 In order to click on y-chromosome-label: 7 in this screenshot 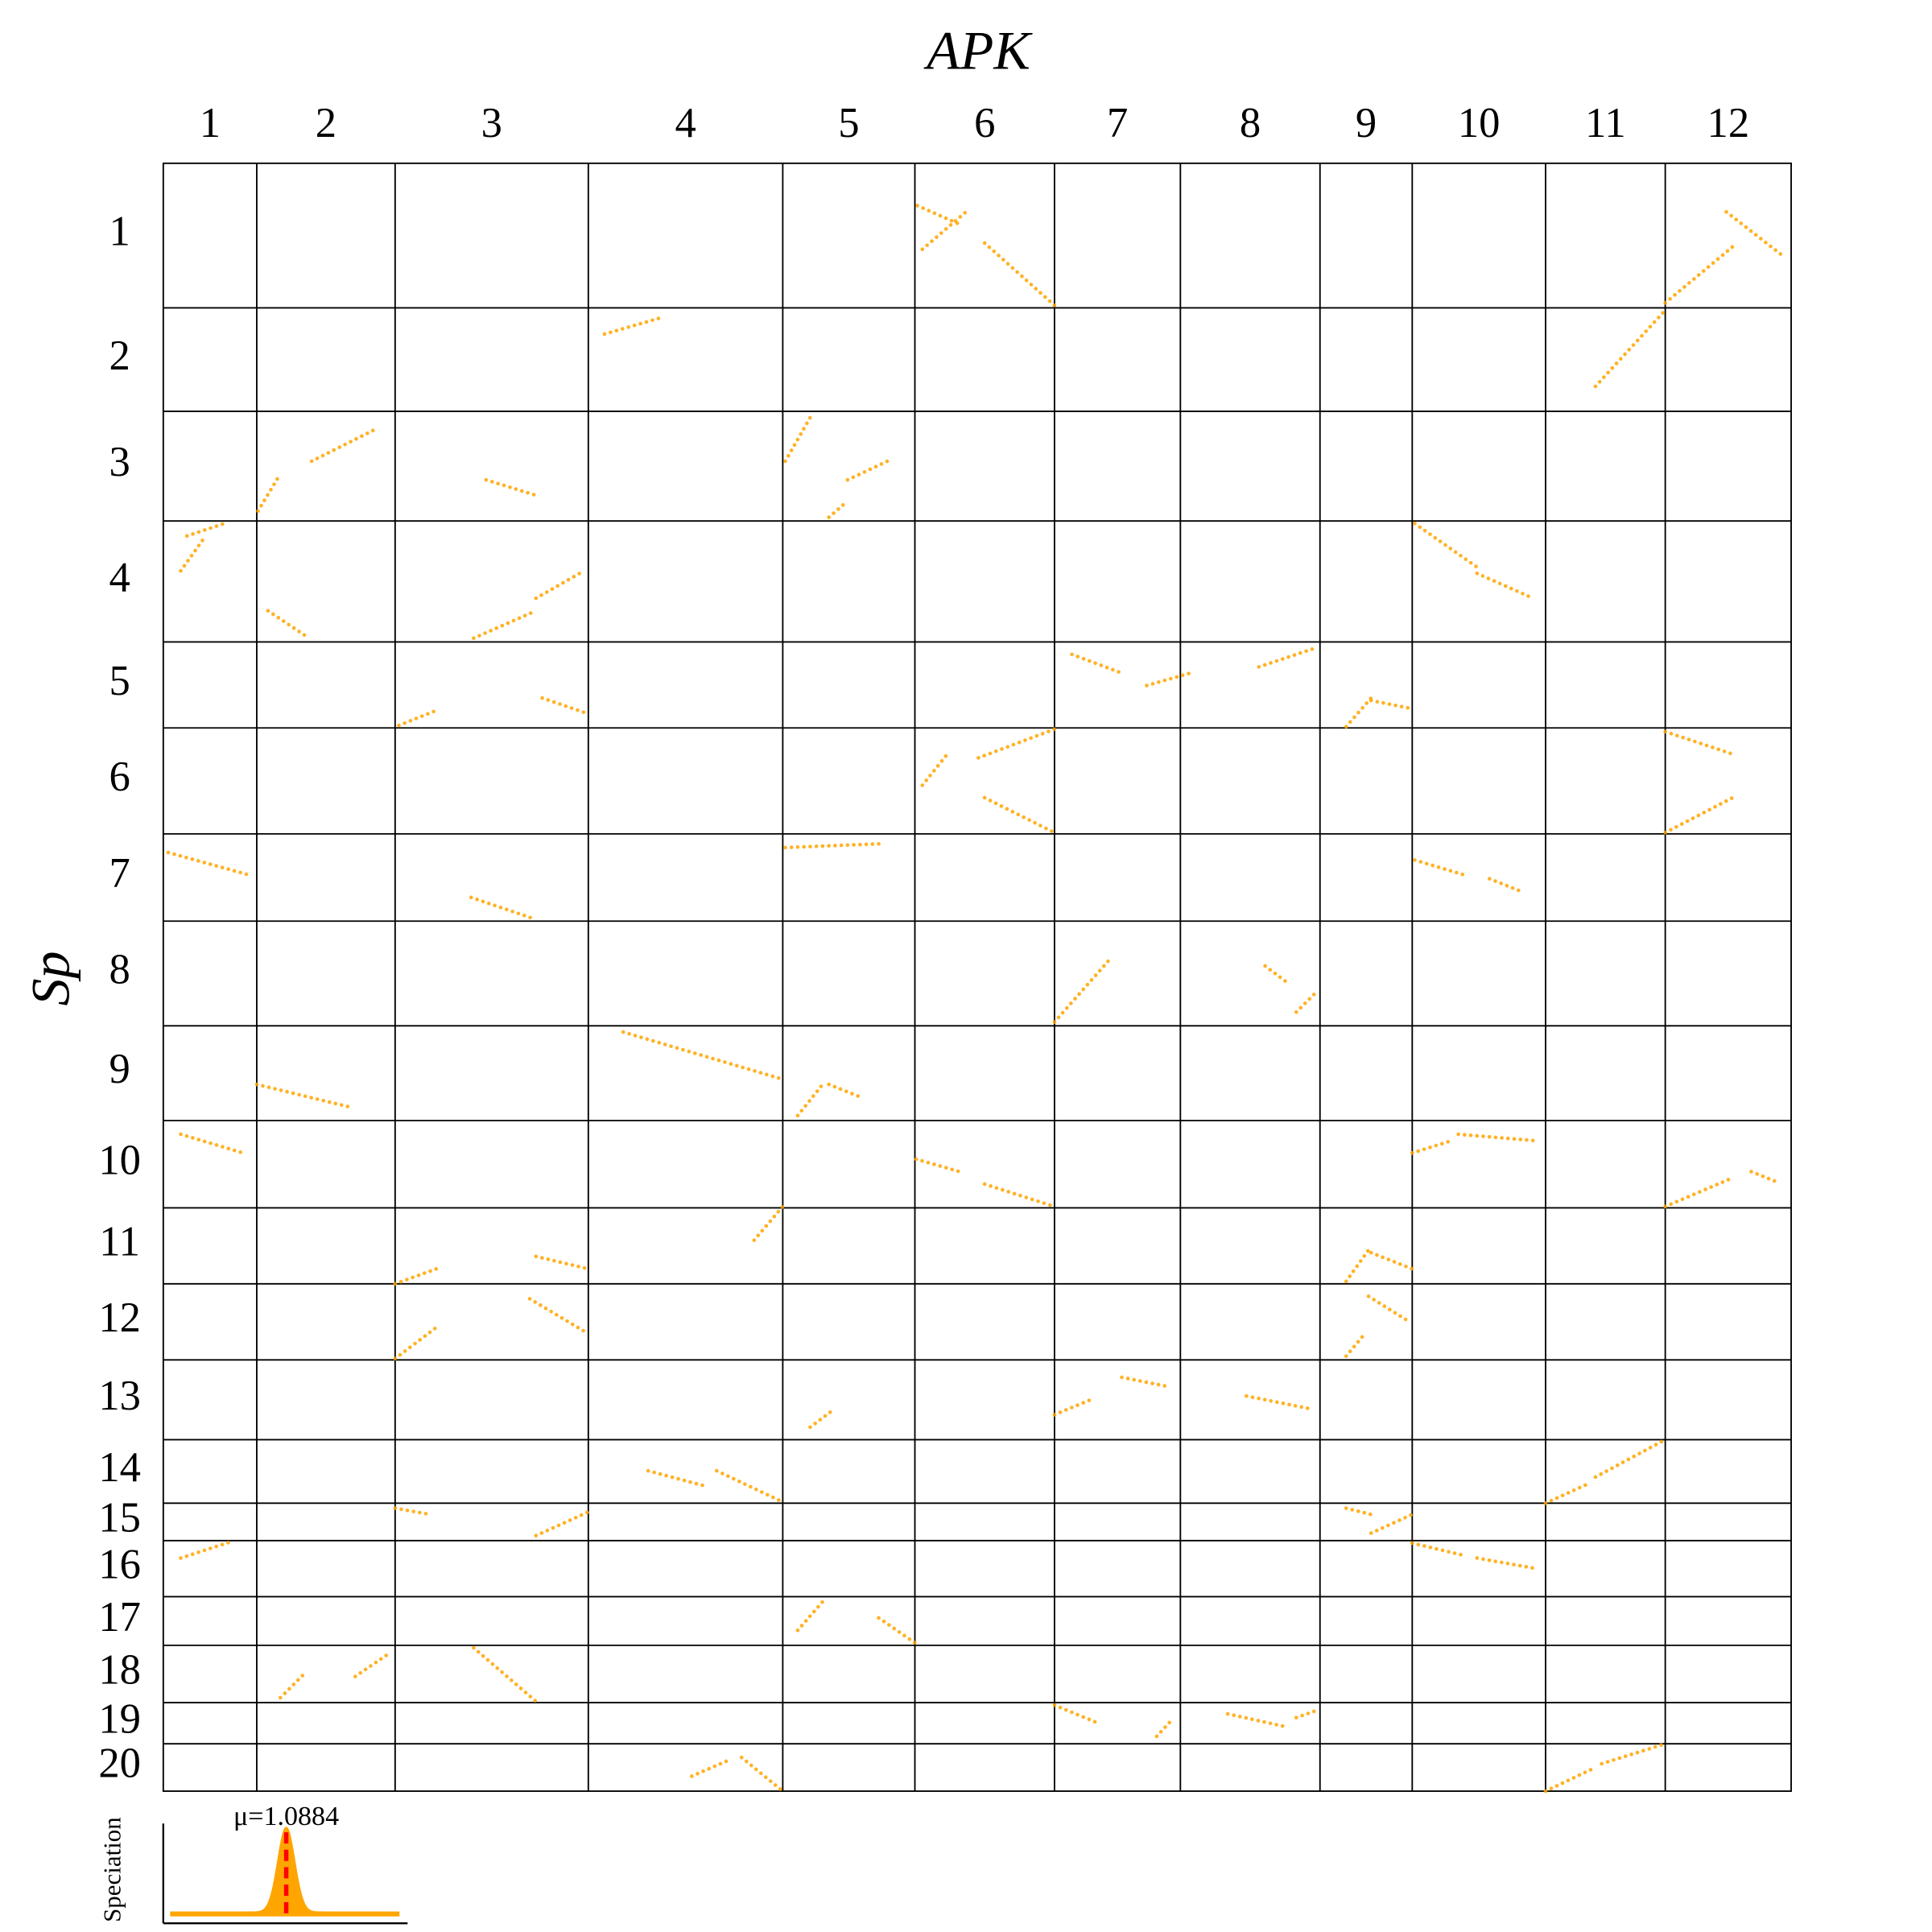, I will do `click(119, 873)`.